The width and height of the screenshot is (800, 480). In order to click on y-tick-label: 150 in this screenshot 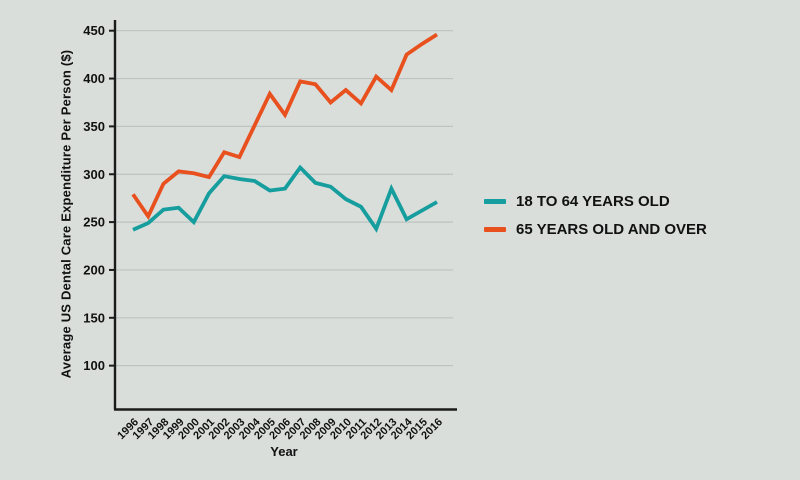, I will do `click(94, 317)`.